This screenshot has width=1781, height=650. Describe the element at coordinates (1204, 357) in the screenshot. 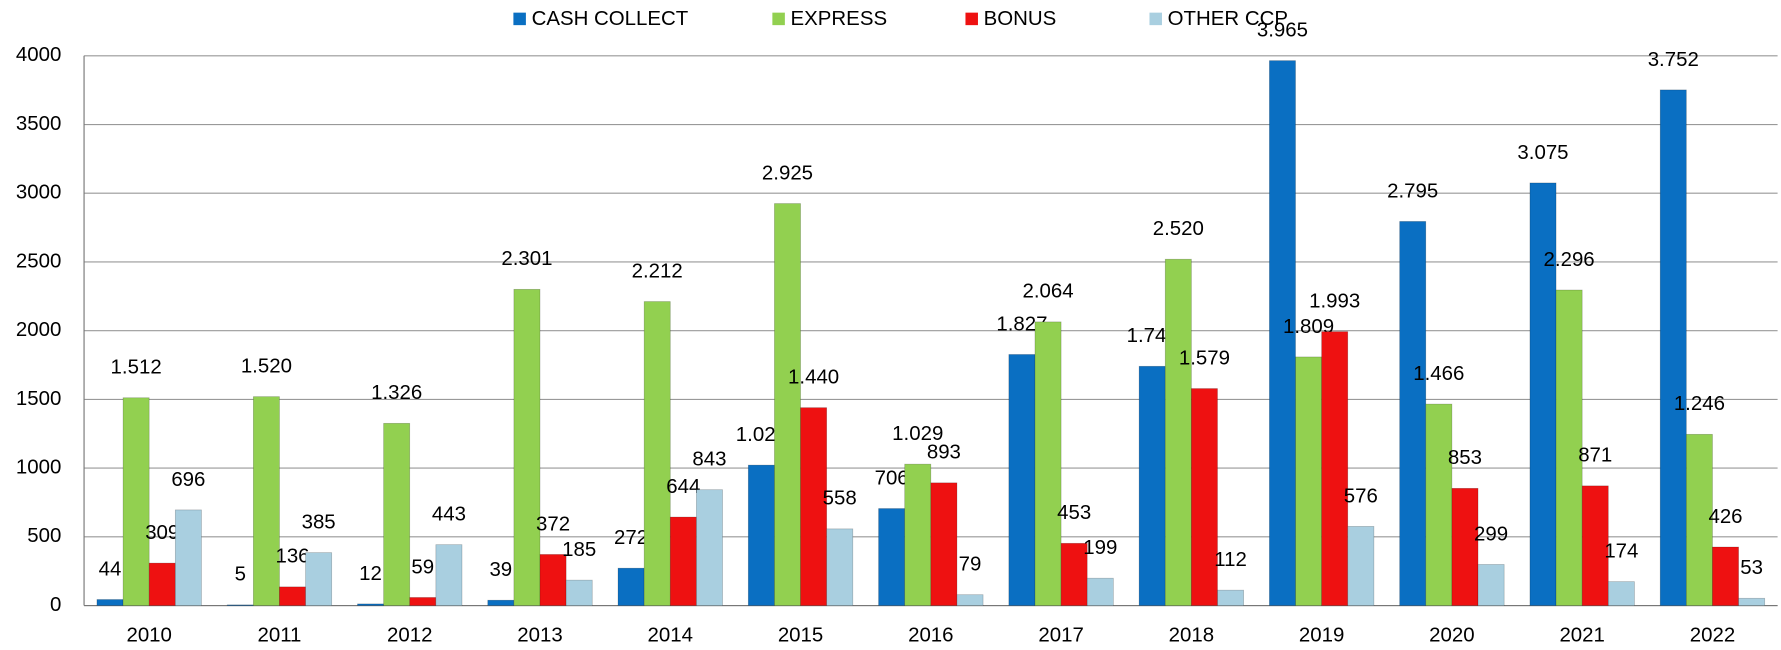

I see `data-label: 1.579` at that location.